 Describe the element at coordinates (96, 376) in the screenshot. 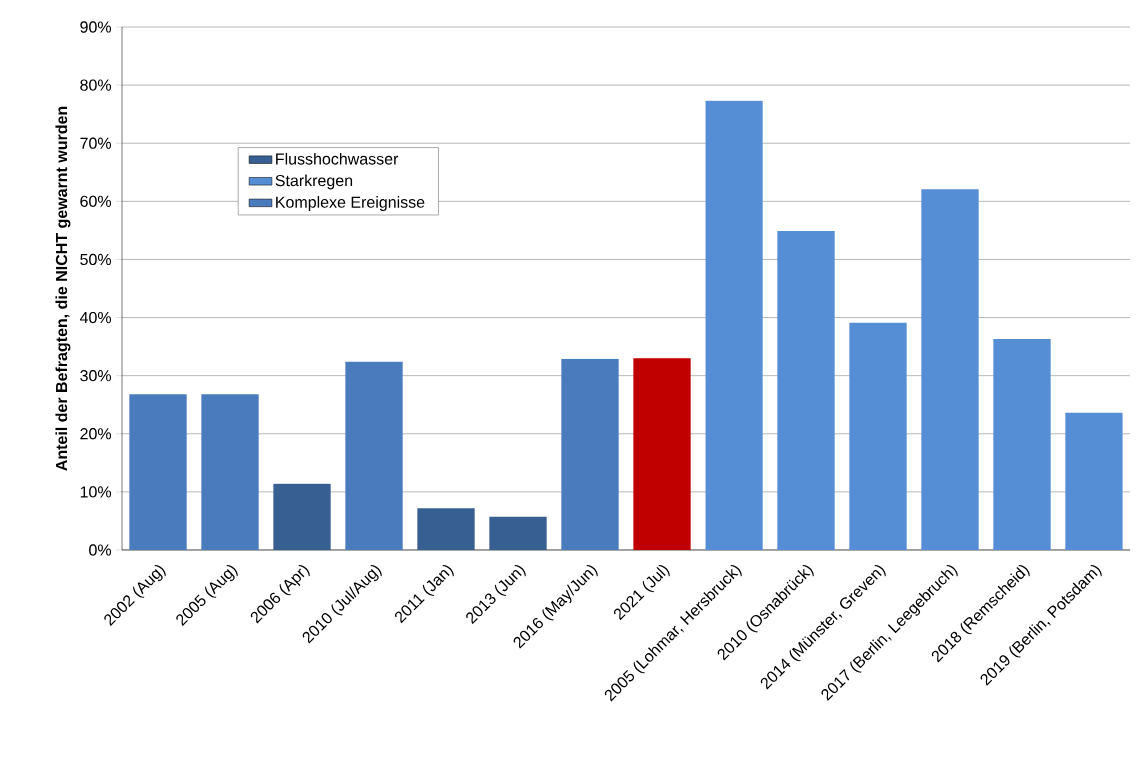

I see `y-tick-label: 30%` at that location.